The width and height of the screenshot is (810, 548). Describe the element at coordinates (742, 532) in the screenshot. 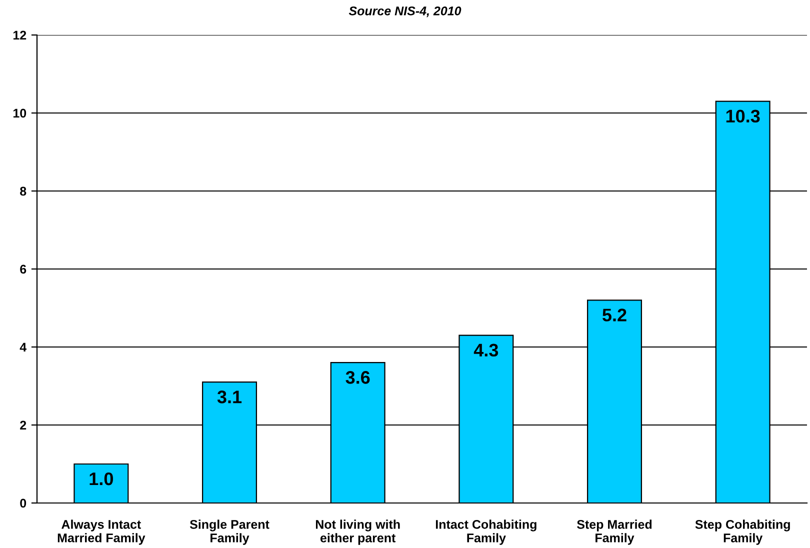

I see `x-tick-label: Step Cohabiting Family` at that location.